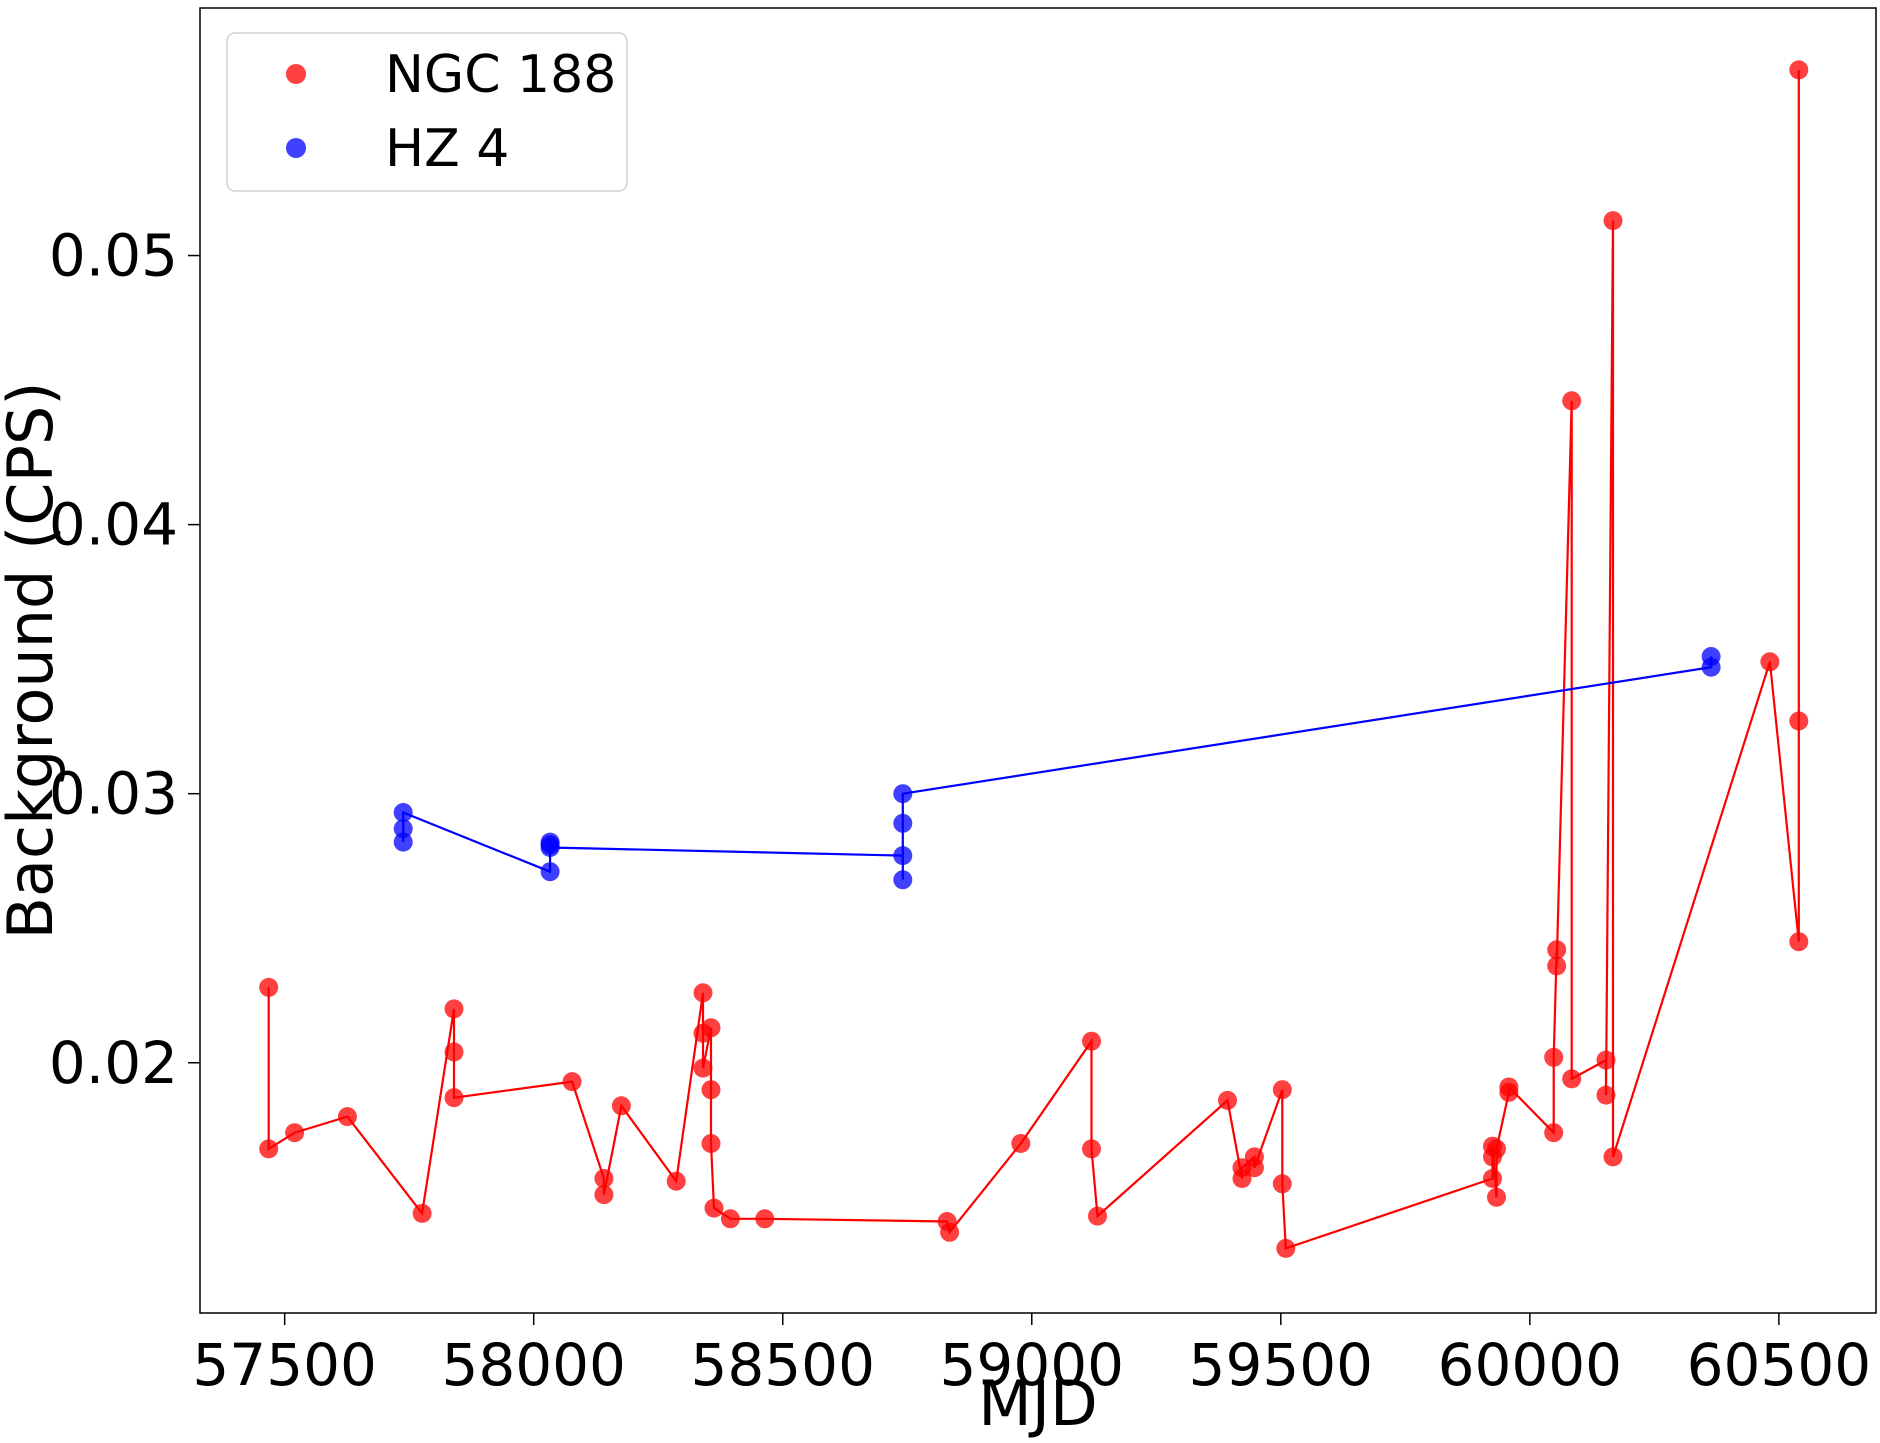 The height and width of the screenshot is (1443, 1880). Describe the element at coordinates (1281, 1365) in the screenshot. I see `x-tick-label: 59500` at that location.